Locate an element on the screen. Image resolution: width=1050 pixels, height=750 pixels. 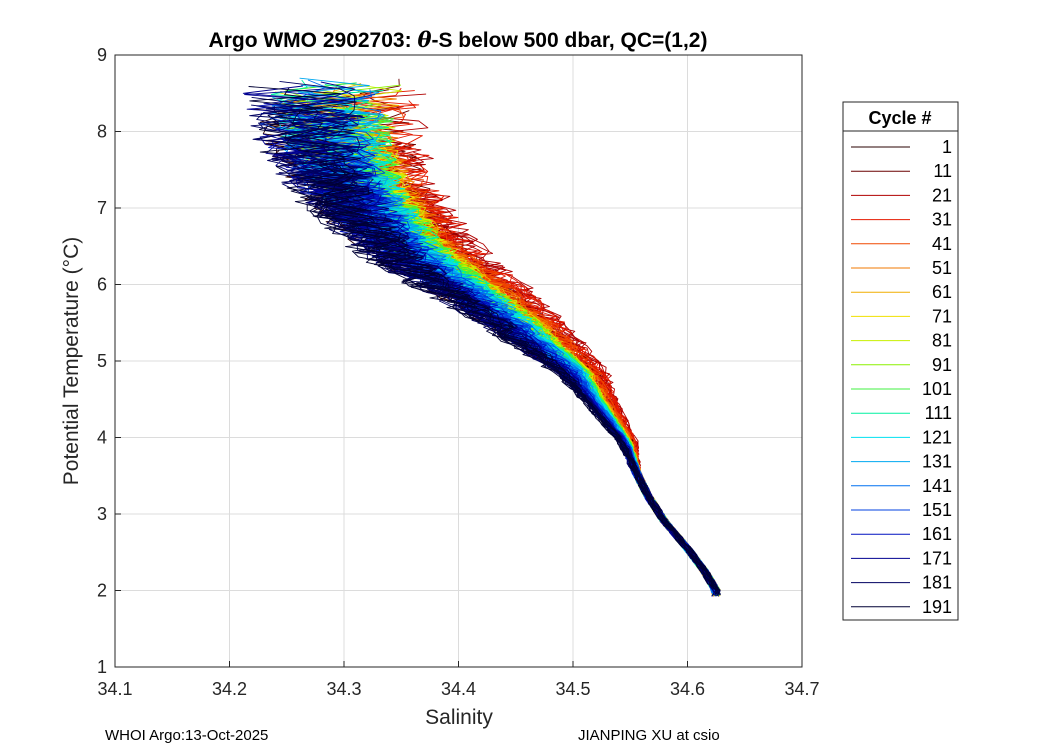
y-tick-label: 3 is located at coordinates (102, 514).